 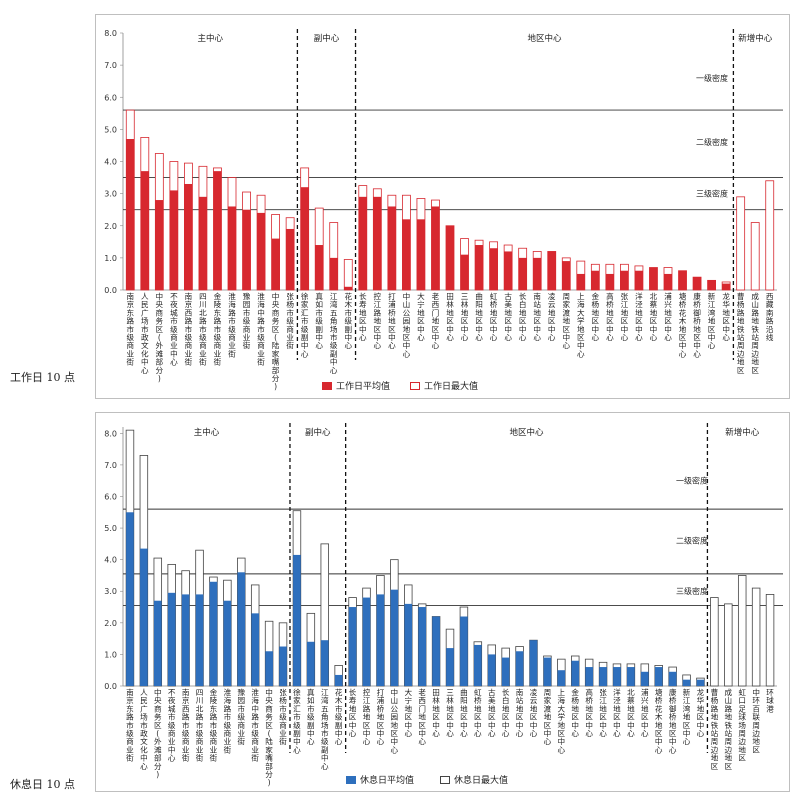 What do you see at coordinates (186, 725) in the screenshot?
I see `x-tick-label: 南京西路市级商业街` at bounding box center [186, 725].